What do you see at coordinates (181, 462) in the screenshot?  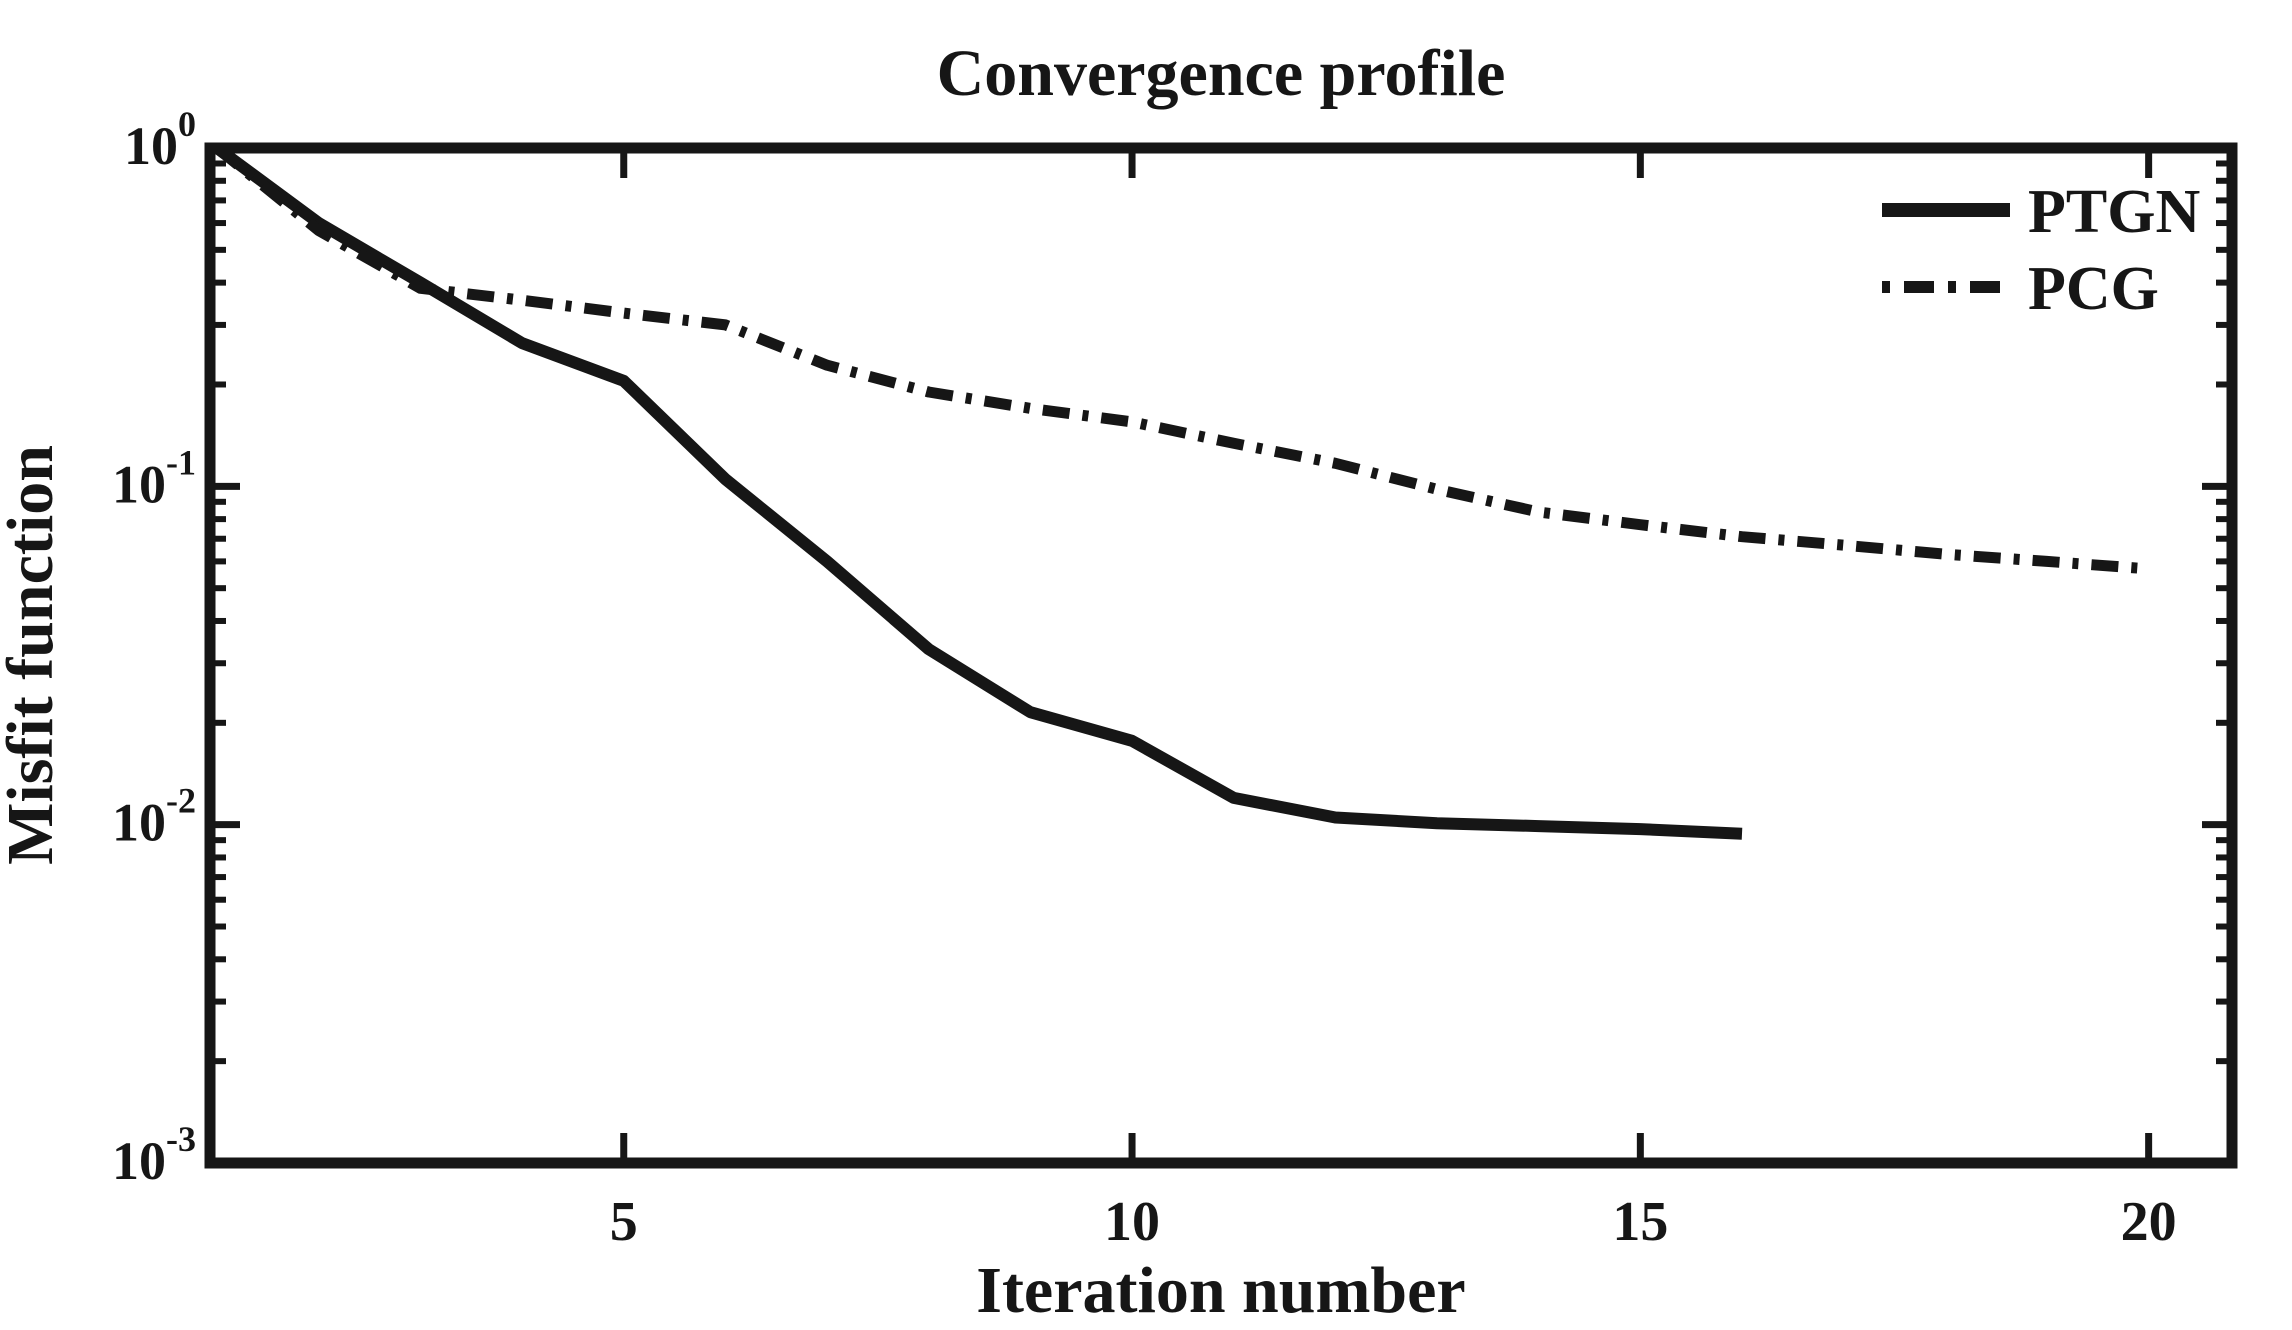 I see `y-tick-exponent: -1` at bounding box center [181, 462].